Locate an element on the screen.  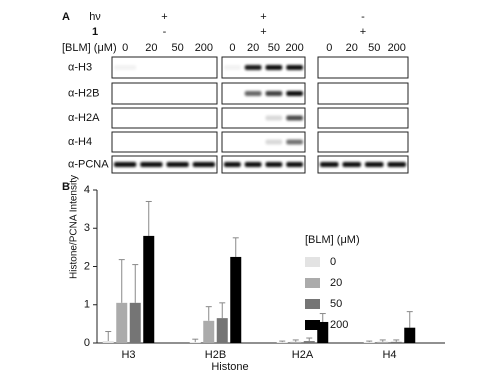
antibody-label: α-H2A is located at coordinates (84, 118).